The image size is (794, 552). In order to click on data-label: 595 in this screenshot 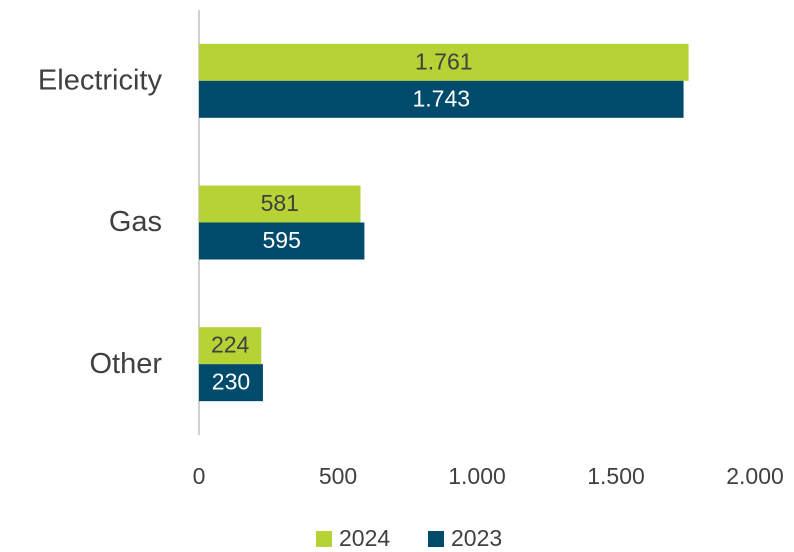, I will do `click(282, 240)`.